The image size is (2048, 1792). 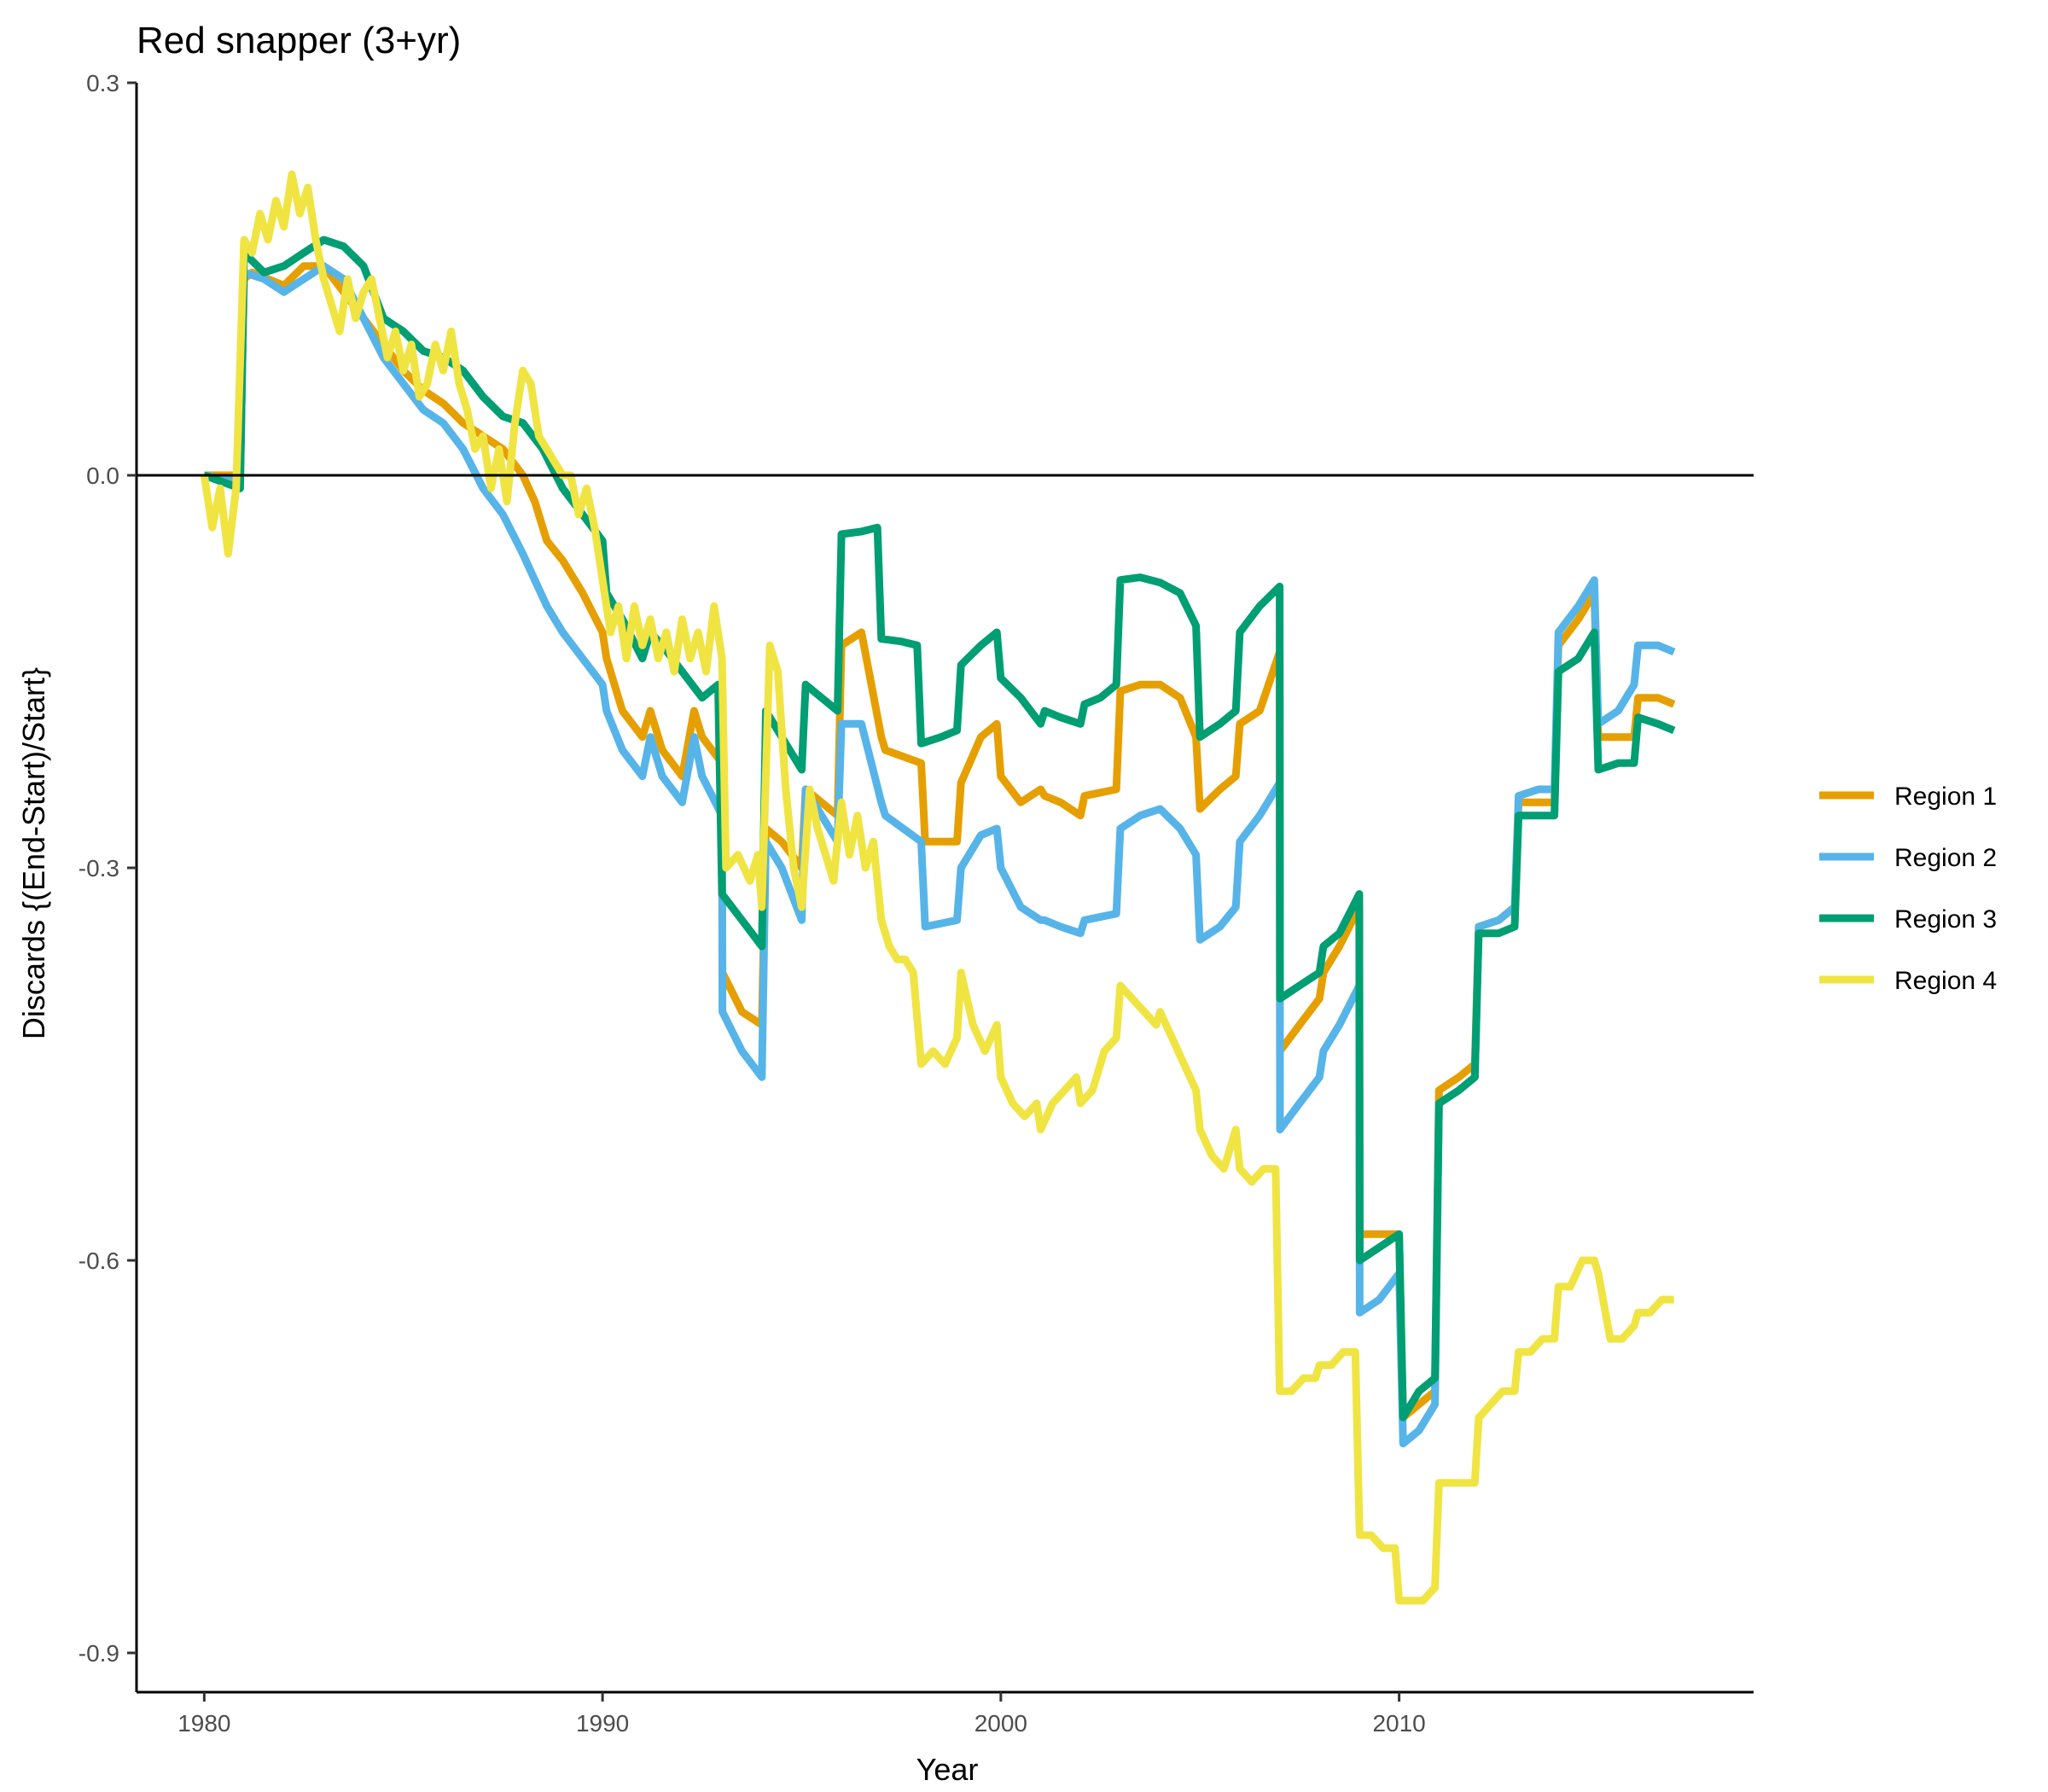 I want to click on legend: Region 1 Region 2 Region 3 Region 4, so click(x=1908, y=889).